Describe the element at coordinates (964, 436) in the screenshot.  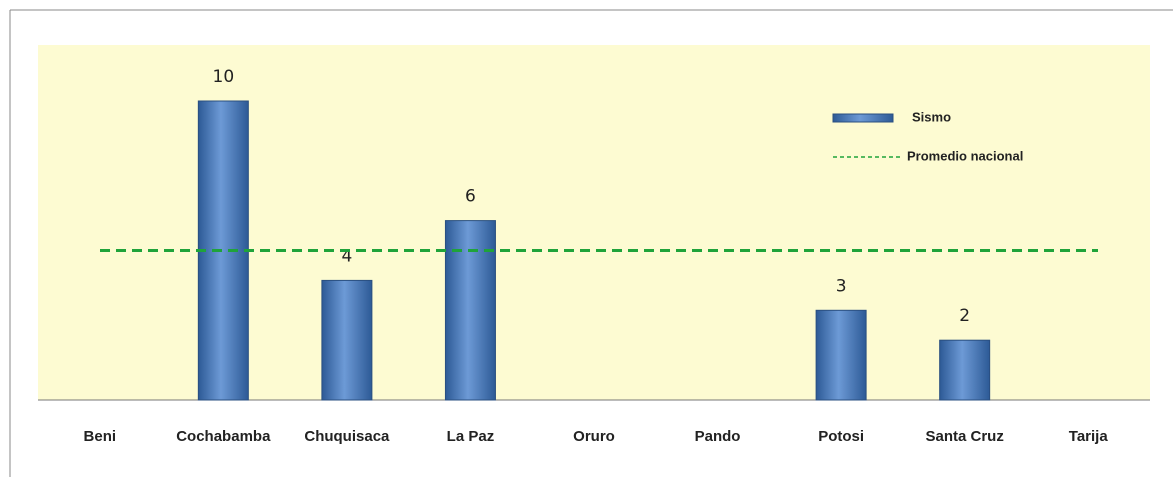
I see `x-tick-label: Santa Cruz` at that location.